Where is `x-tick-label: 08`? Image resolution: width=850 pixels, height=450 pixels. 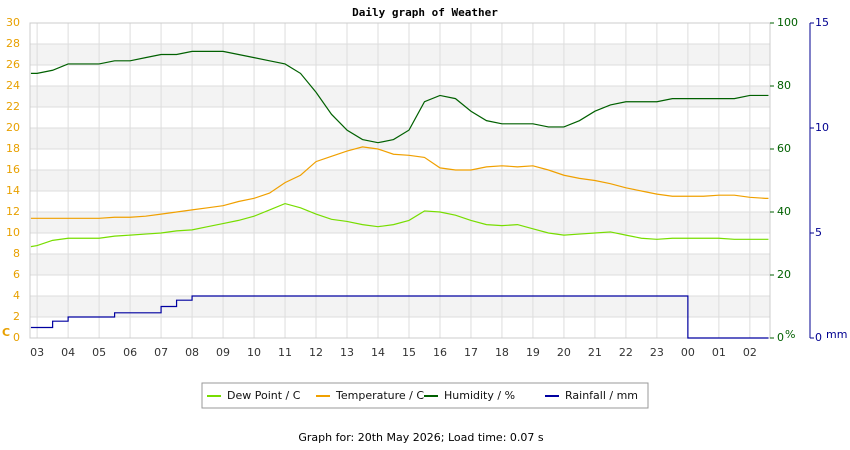 x-tick-label: 08 is located at coordinates (192, 352).